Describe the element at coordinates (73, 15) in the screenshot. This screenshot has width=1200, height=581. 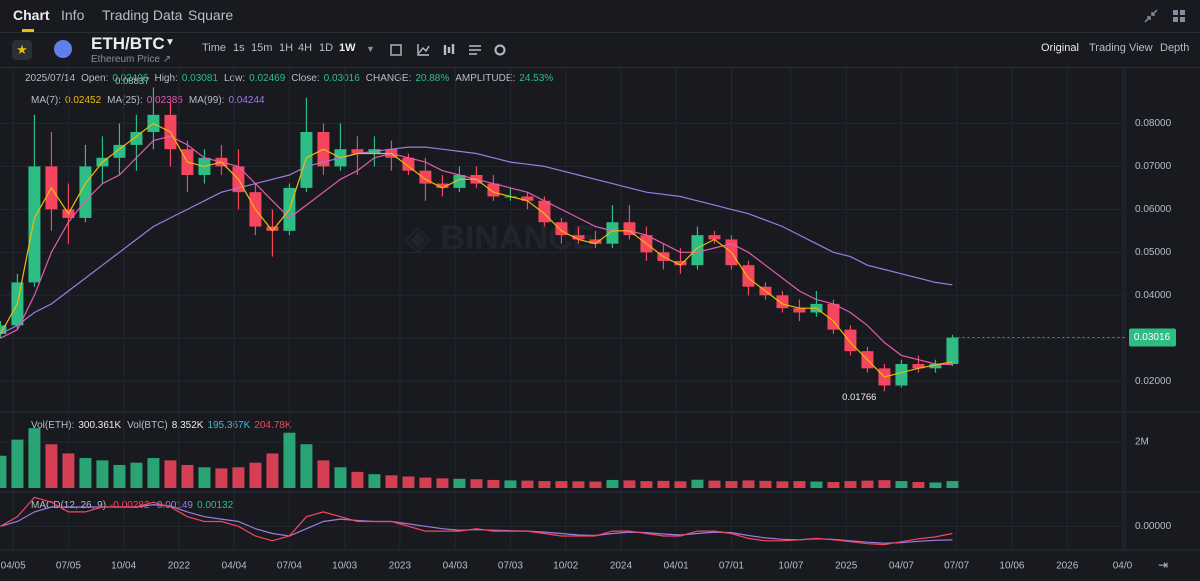
I see `tab: Info` at that location.